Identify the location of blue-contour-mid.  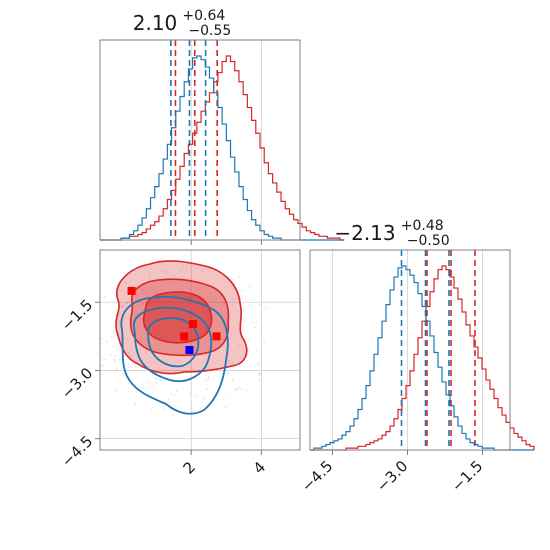
(172, 344).